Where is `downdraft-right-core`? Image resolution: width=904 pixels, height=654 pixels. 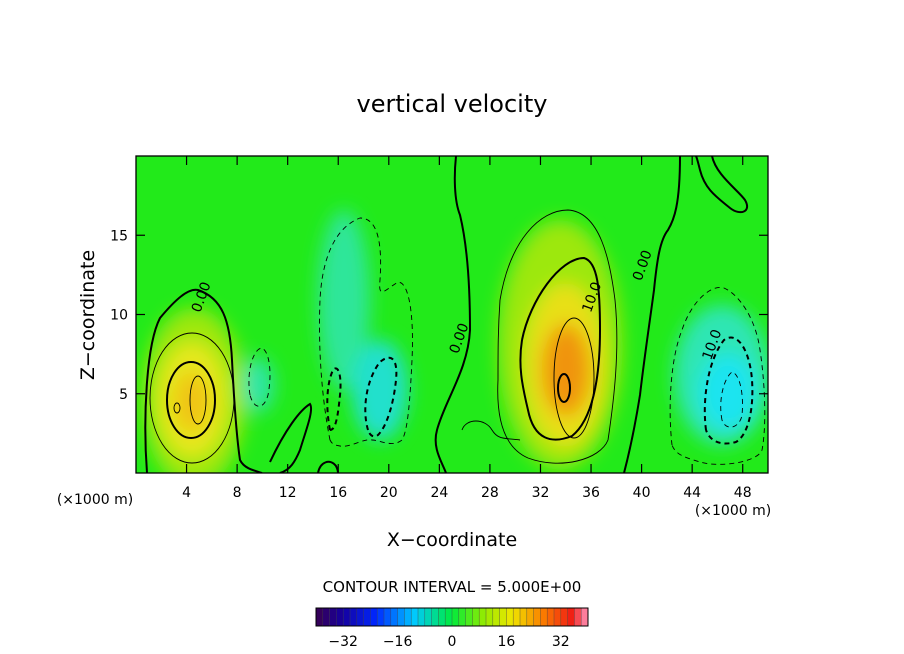
downdraft-right-core is located at coordinates (728, 392).